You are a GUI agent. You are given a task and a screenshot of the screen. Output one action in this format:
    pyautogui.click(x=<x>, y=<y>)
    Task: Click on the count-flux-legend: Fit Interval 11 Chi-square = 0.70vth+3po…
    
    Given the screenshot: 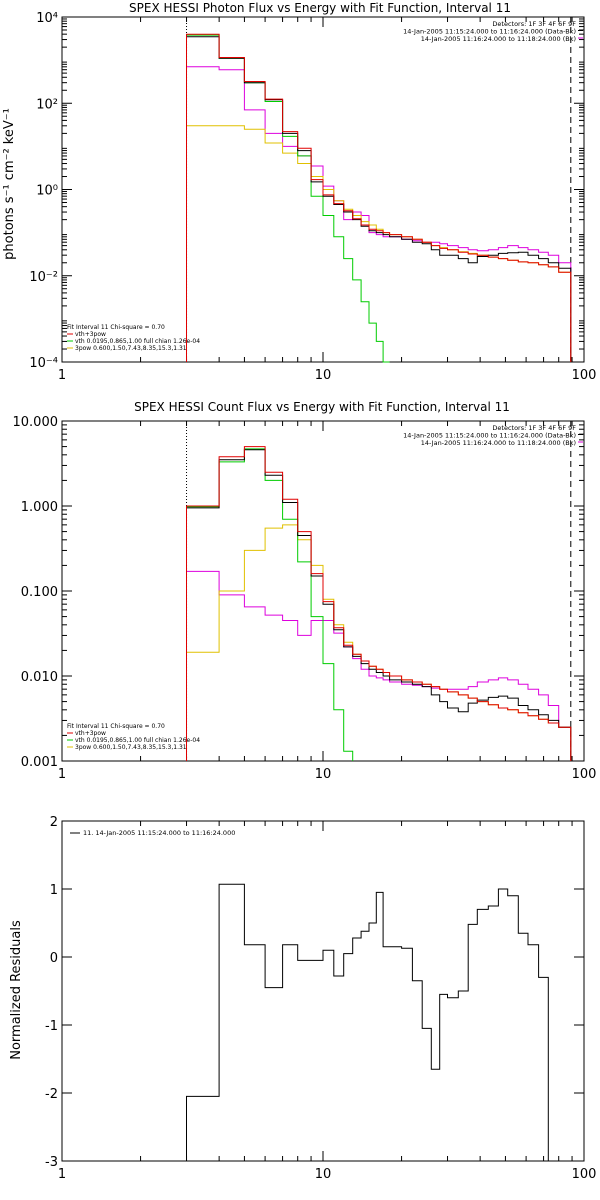 What is the action you would take?
    pyautogui.click(x=133, y=737)
    